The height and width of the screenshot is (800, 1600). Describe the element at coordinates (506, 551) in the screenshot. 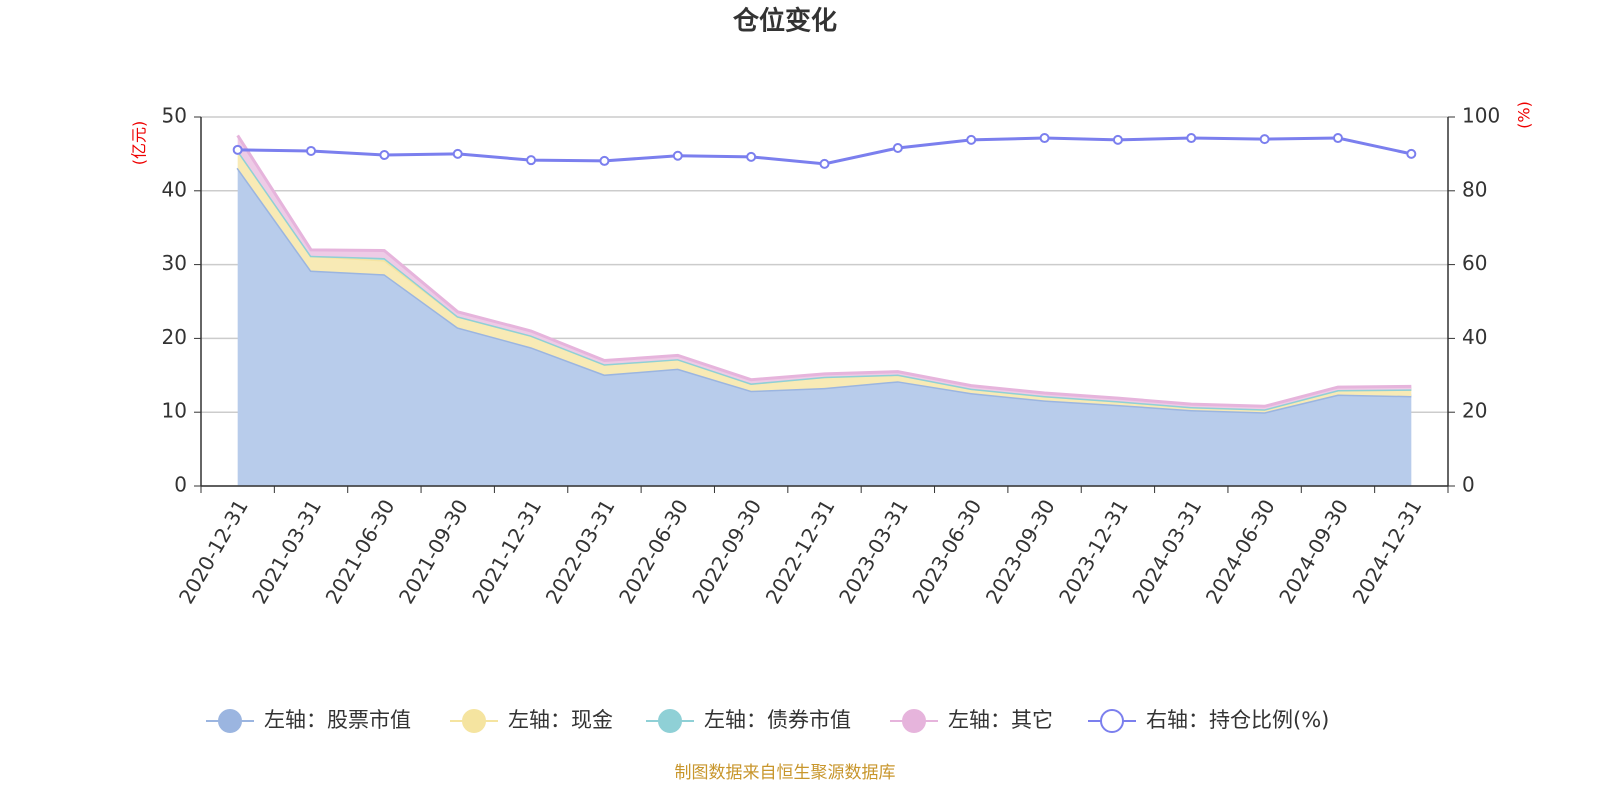

I see `x-tick-label: 2021-12-31` at that location.